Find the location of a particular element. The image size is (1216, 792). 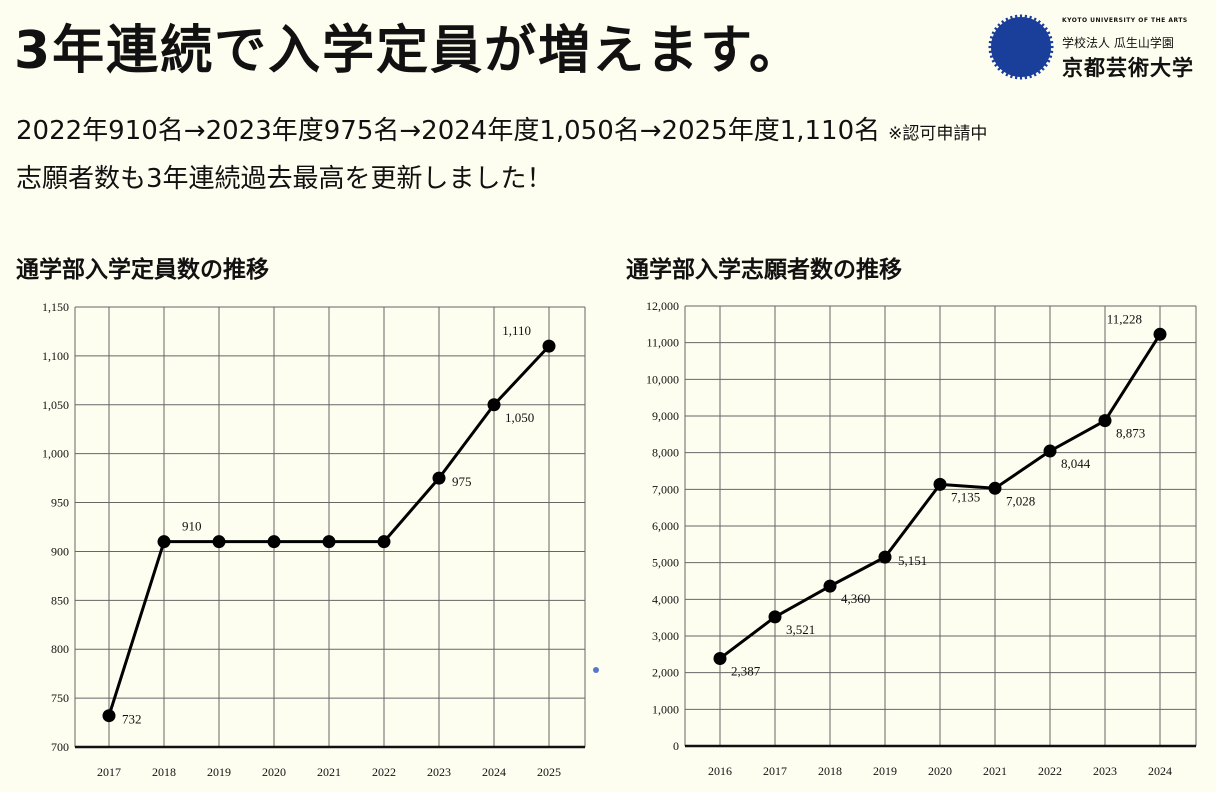

logo-university-name: 京都芸術大学 is located at coordinates (1128, 68).